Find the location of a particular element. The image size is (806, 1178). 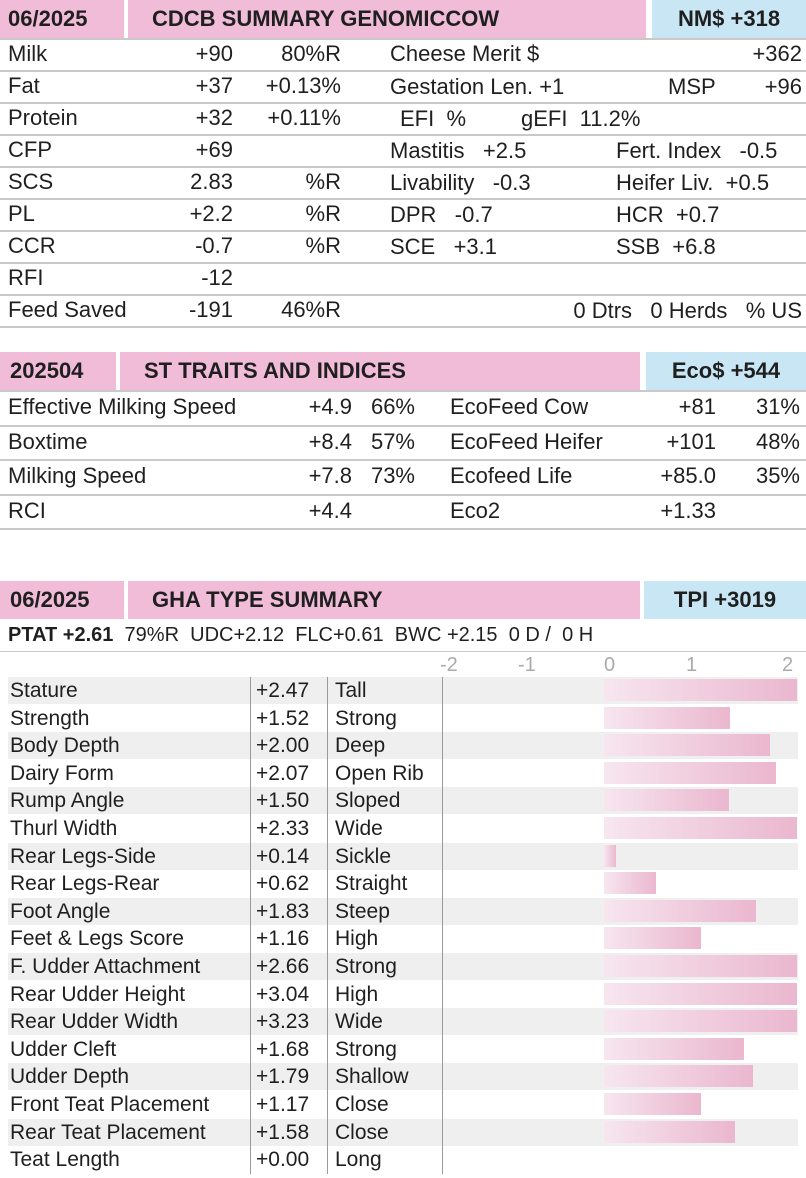

summary-row-label: RFI is located at coordinates (26, 277).